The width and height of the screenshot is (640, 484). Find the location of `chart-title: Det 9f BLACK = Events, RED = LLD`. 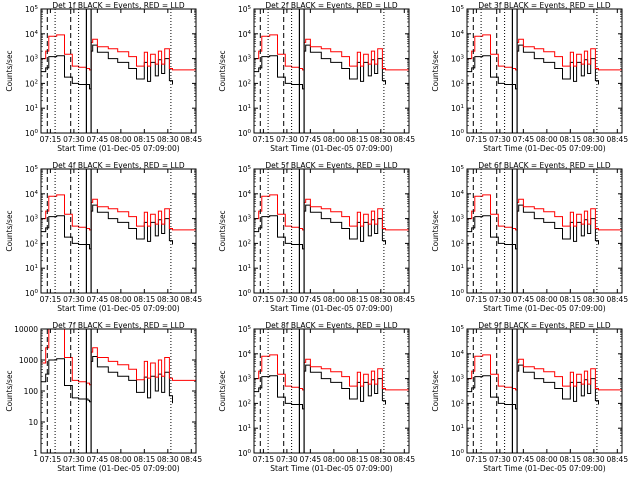

chart-title: Det 9f BLACK = Events, RED = LLD is located at coordinates (544, 325).